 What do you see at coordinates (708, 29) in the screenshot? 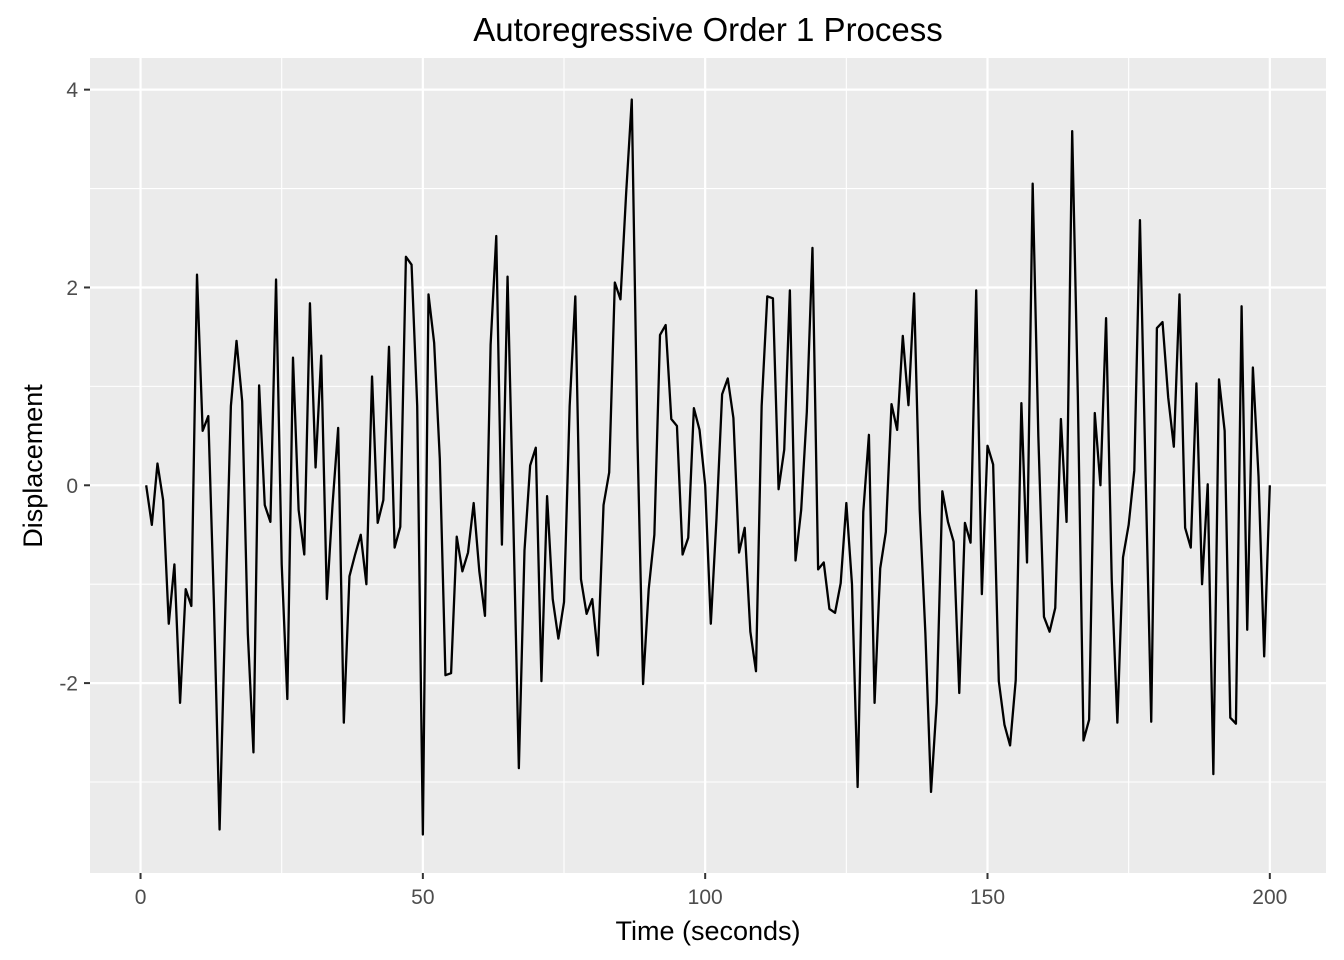
I see `chart-title: Autoregressive Order 1 Process` at bounding box center [708, 29].